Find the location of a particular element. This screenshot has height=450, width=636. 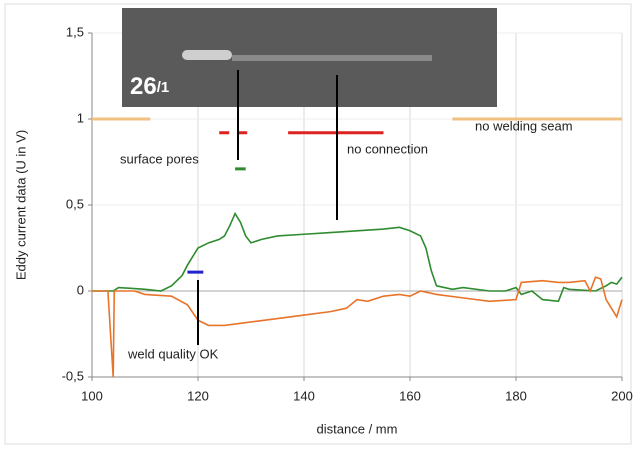

x-tick-label: 100 is located at coordinates (92, 395).